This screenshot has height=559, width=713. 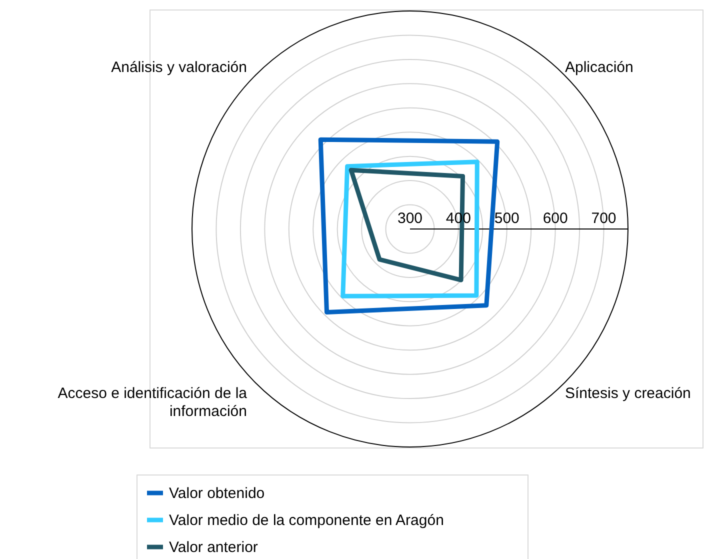 What do you see at coordinates (410, 218) in the screenshot?
I see `y-tick-label: 300` at bounding box center [410, 218].